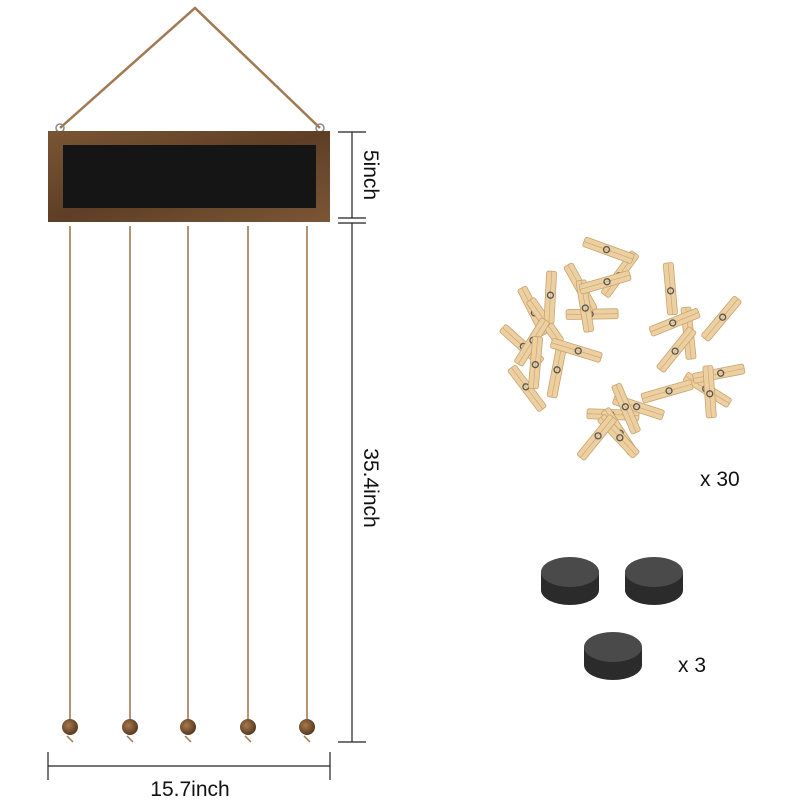 This screenshot has width=800, height=800. I want to click on magnets-group, so click(612, 618).